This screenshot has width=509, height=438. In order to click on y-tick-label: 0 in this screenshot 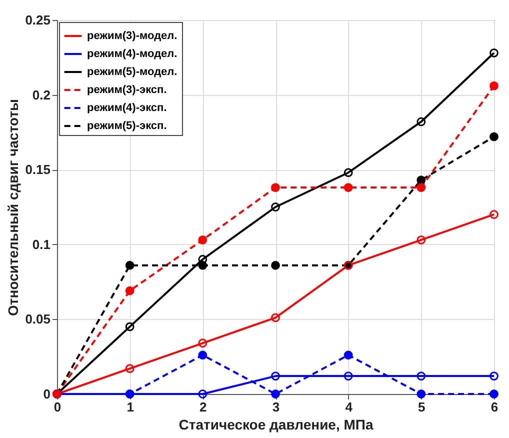, I will do `click(46, 394)`.